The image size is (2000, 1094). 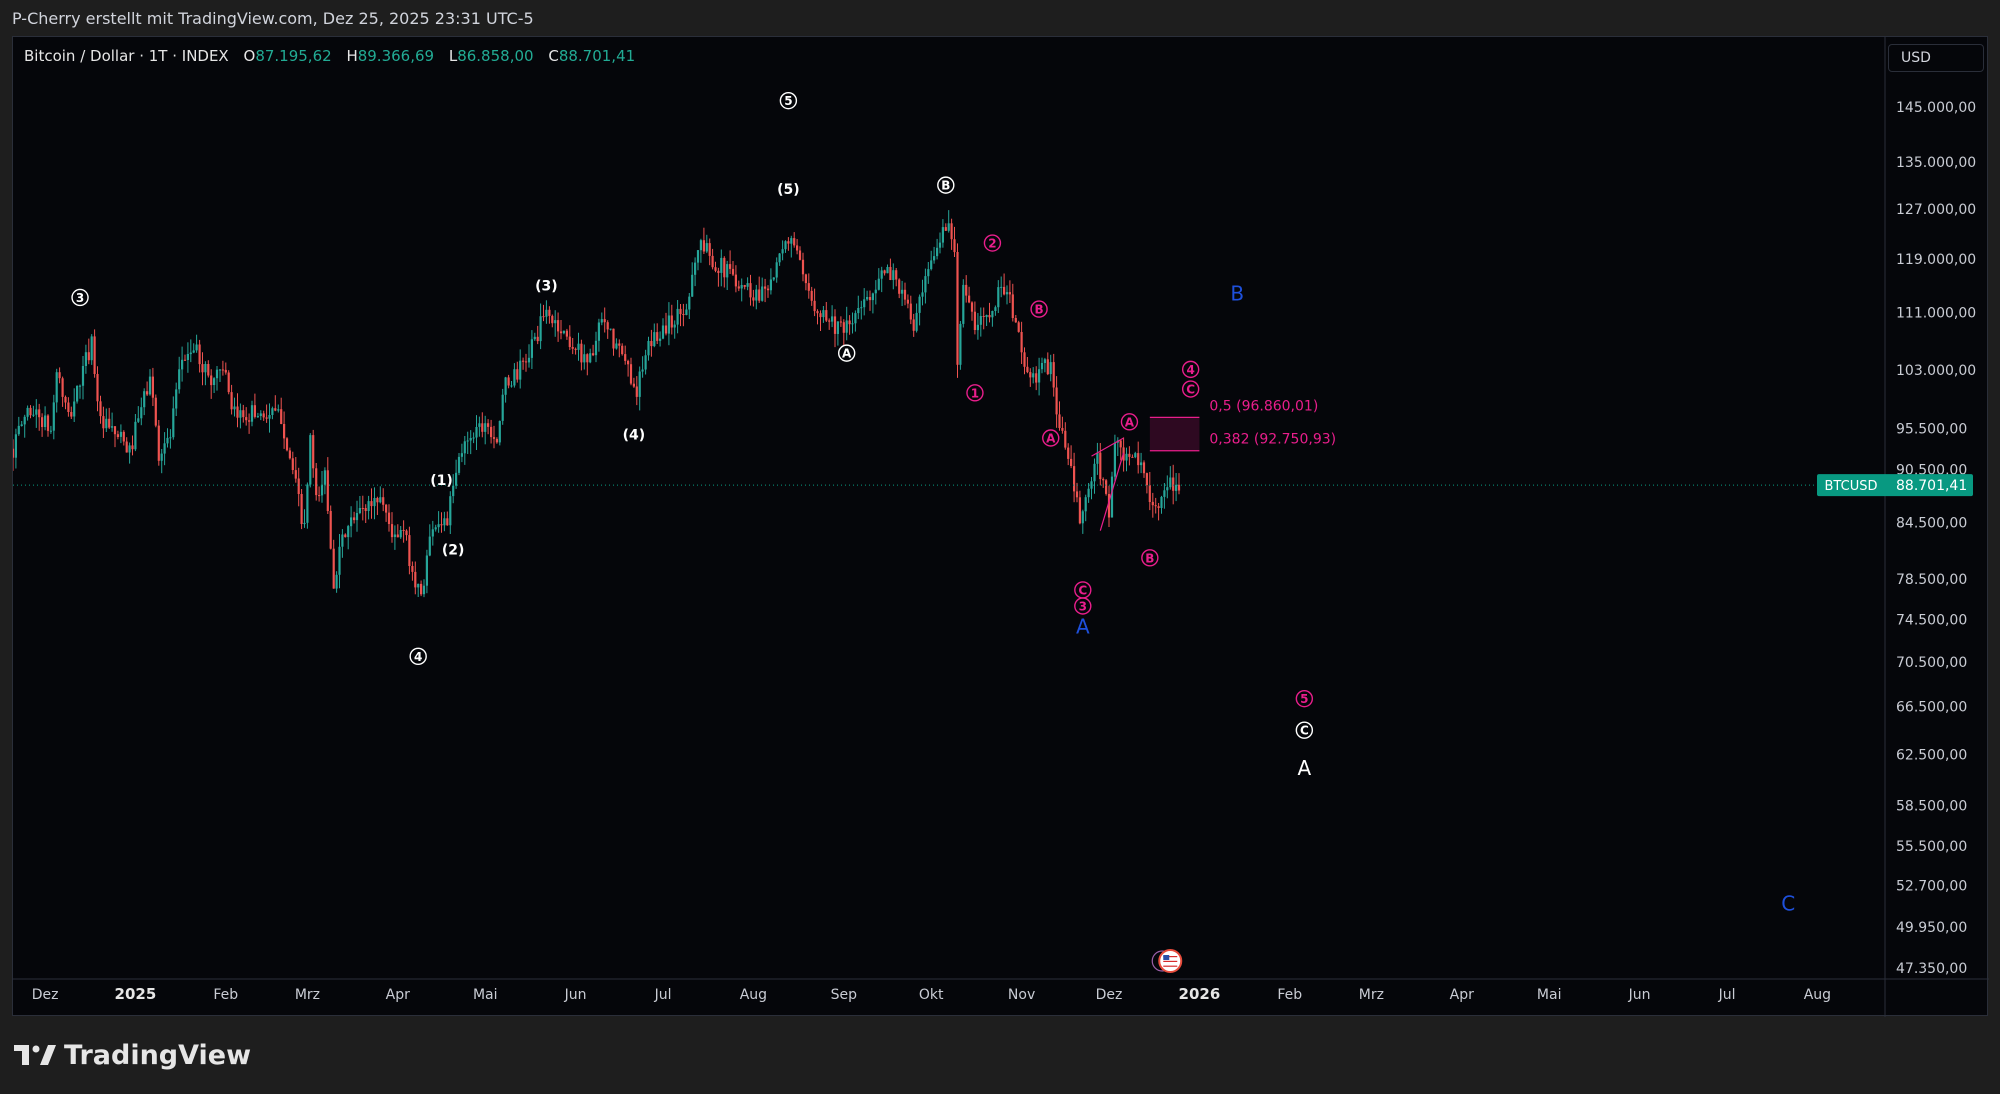 What do you see at coordinates (1936, 371) in the screenshot?
I see `y-tick-label: 103.000,00` at bounding box center [1936, 371].